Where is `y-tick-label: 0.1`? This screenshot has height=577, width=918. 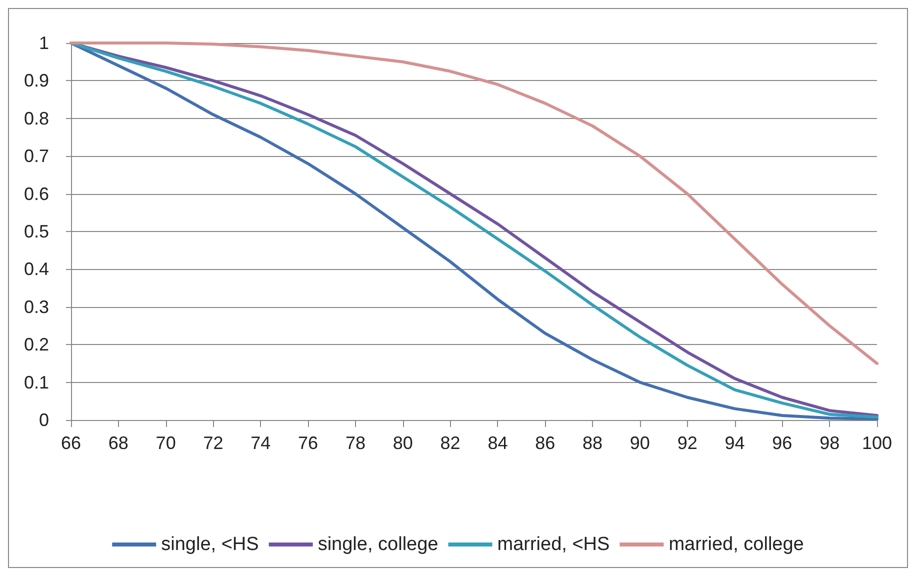
y-tick-label: 0.1 is located at coordinates (36, 382).